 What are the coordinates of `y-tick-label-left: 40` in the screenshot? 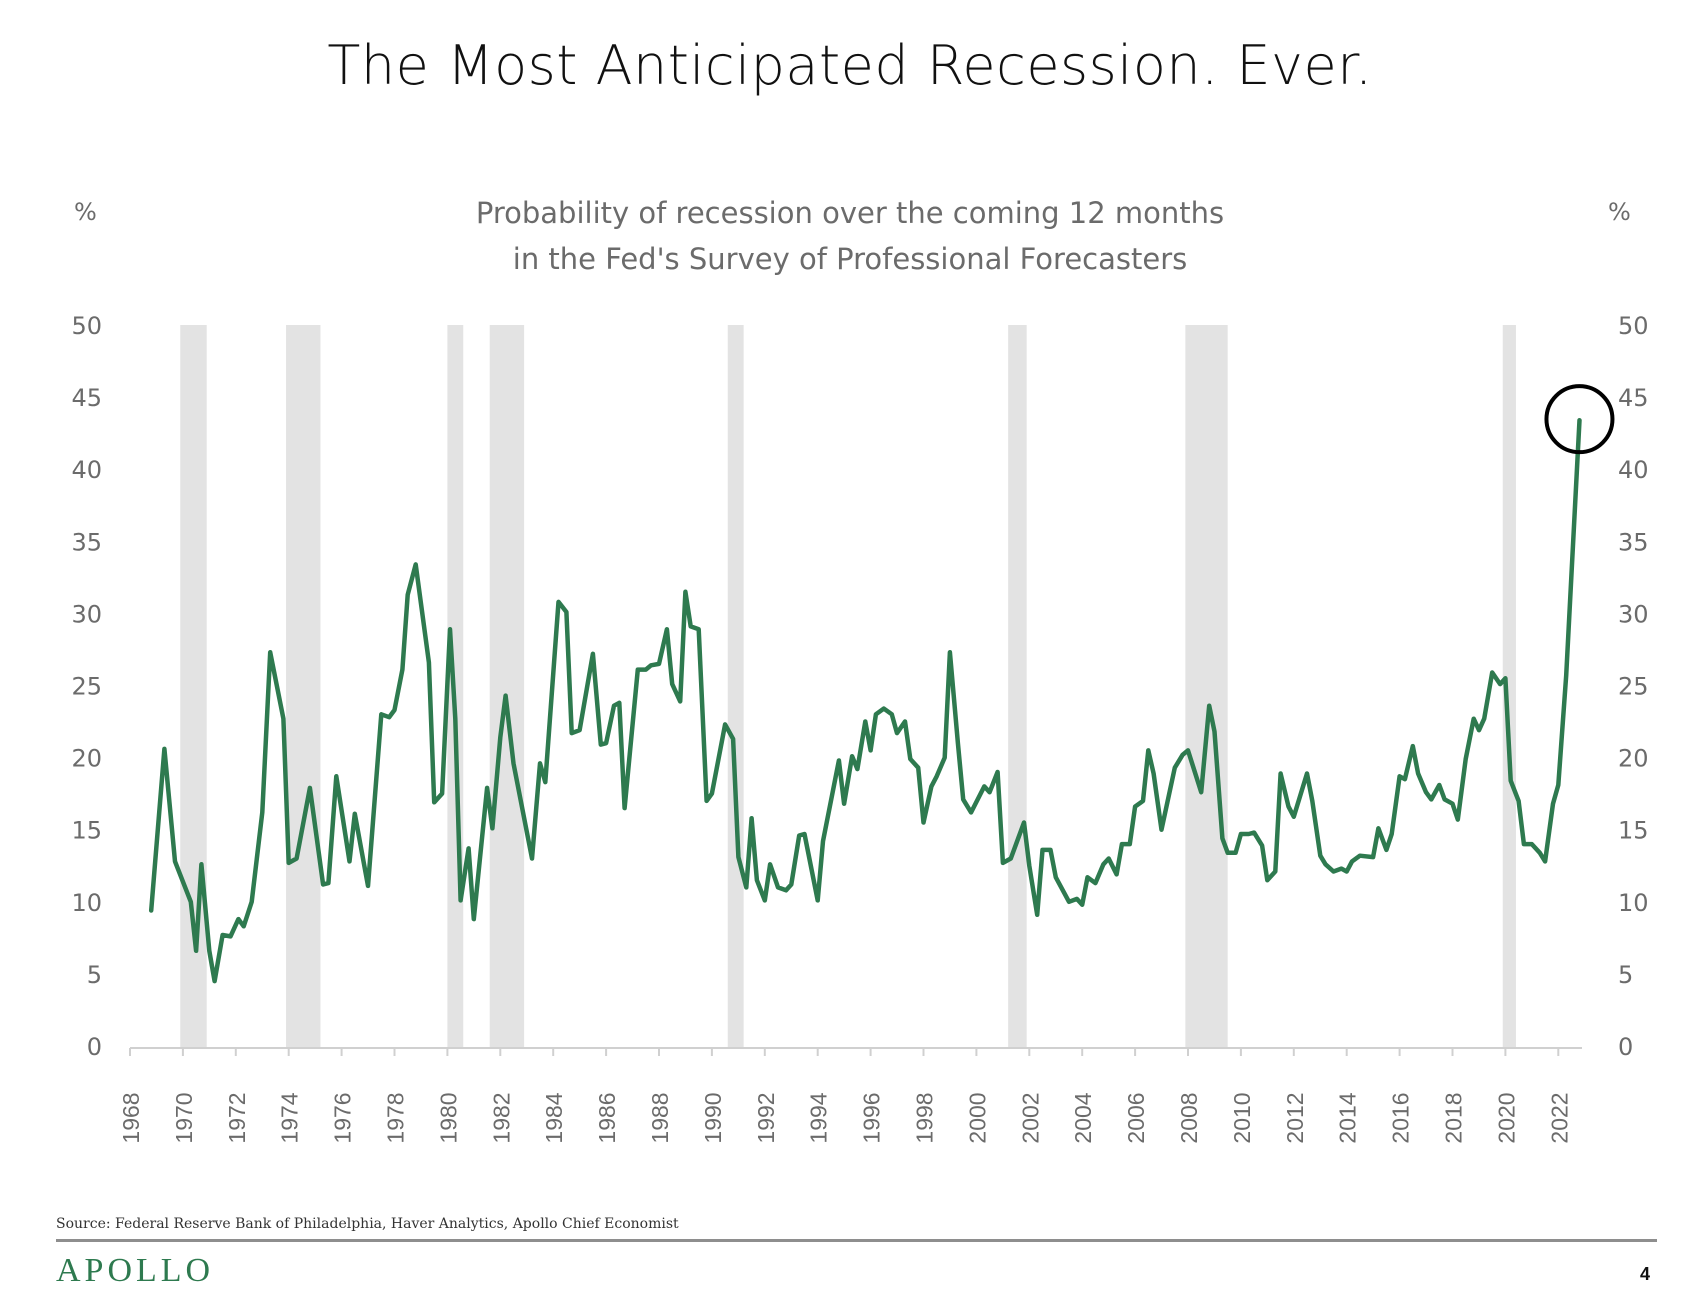 It's located at (86, 470).